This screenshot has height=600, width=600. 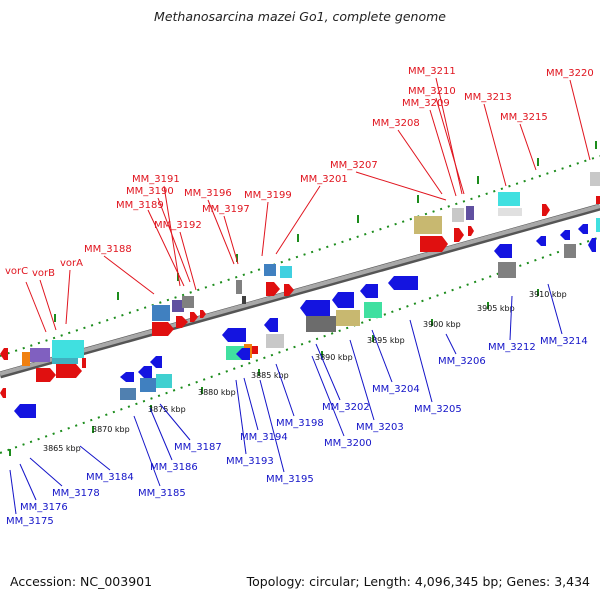 What do you see at coordinates (264, 437) in the screenshot?
I see `gene-label-bottom: MM_3194` at bounding box center [264, 437].